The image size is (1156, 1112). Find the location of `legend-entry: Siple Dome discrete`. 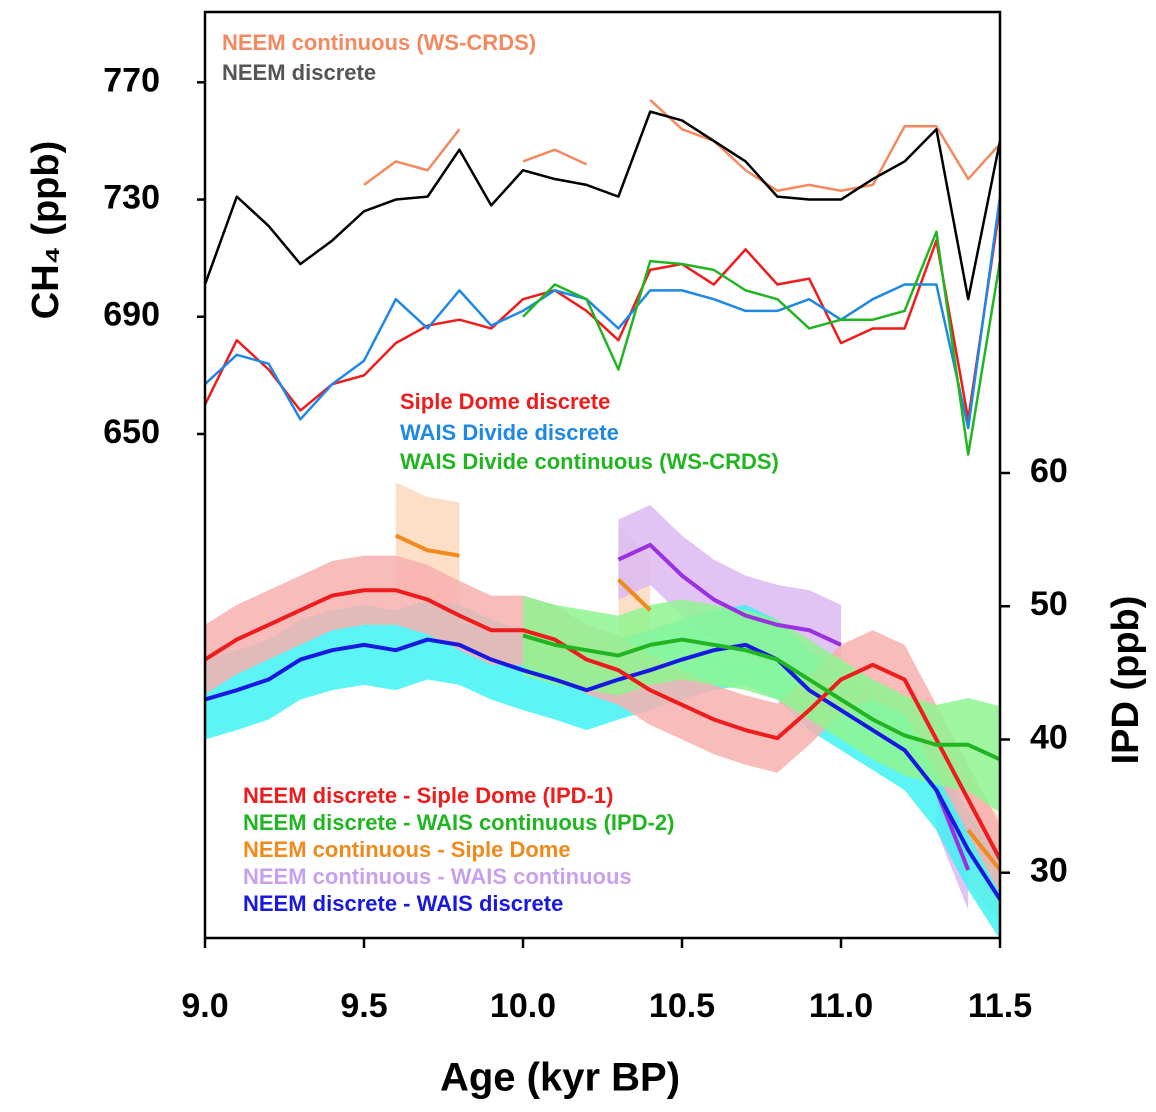

legend-entry: Siple Dome discrete is located at coordinates (505, 401).